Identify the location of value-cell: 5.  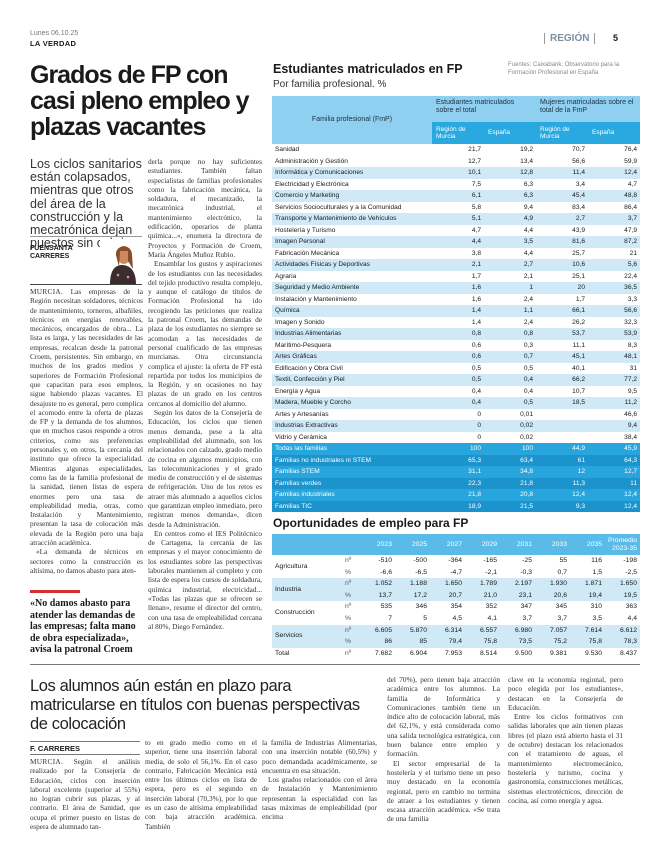
(425, 619).